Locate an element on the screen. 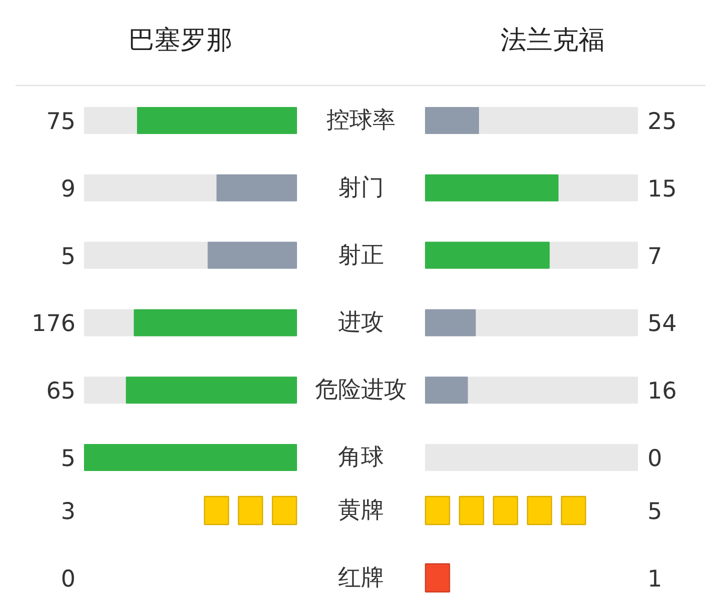  category-label: 射正 is located at coordinates (361, 255).